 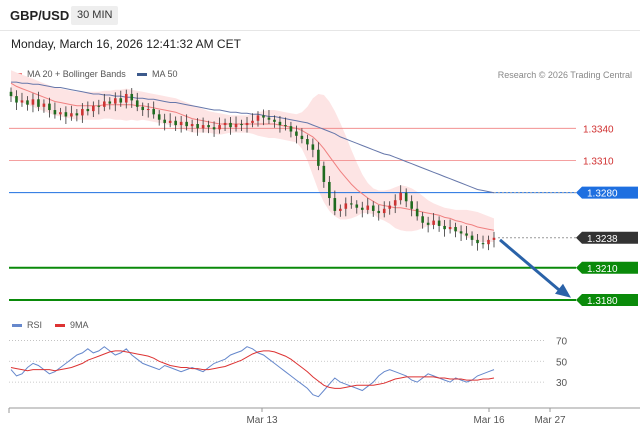 What do you see at coordinates (602, 269) in the screenshot?
I see `level-1-3210-label: 1.3210` at bounding box center [602, 269].